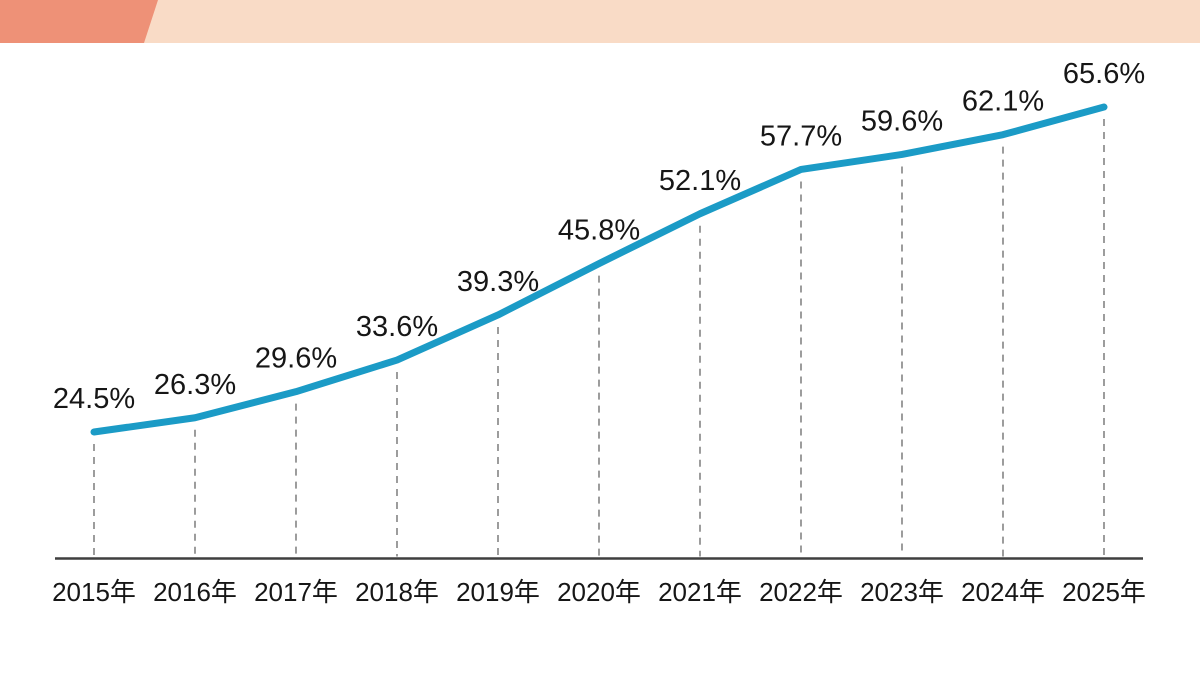 The width and height of the screenshot is (1200, 675). I want to click on x-axis-tick-label: 2025年, so click(1104, 592).